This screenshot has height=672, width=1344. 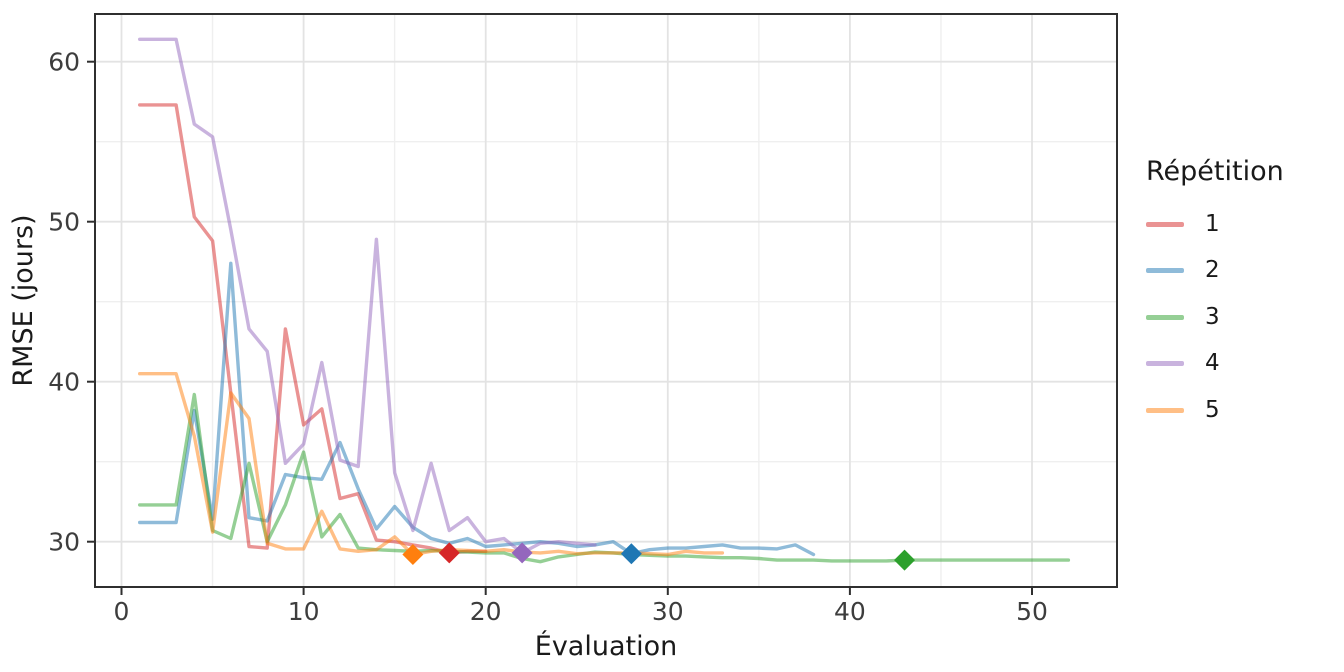 What do you see at coordinates (606, 646) in the screenshot?
I see `x-axis-title: Évaluation` at bounding box center [606, 646].